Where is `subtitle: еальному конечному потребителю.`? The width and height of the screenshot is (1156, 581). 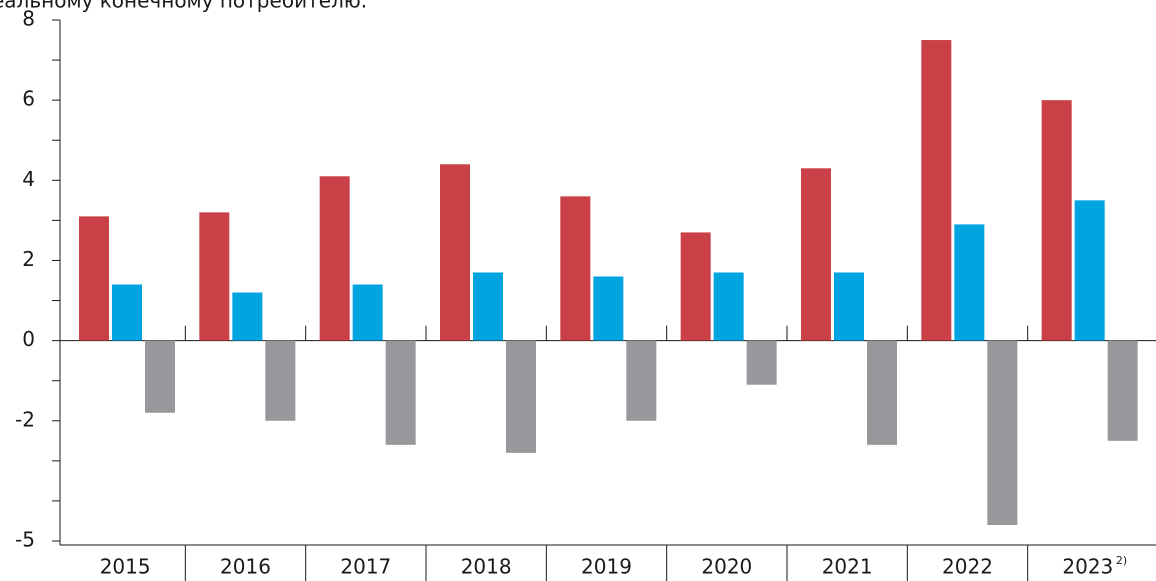
subtitle: еальному конечному потребителю. is located at coordinates (183, 6).